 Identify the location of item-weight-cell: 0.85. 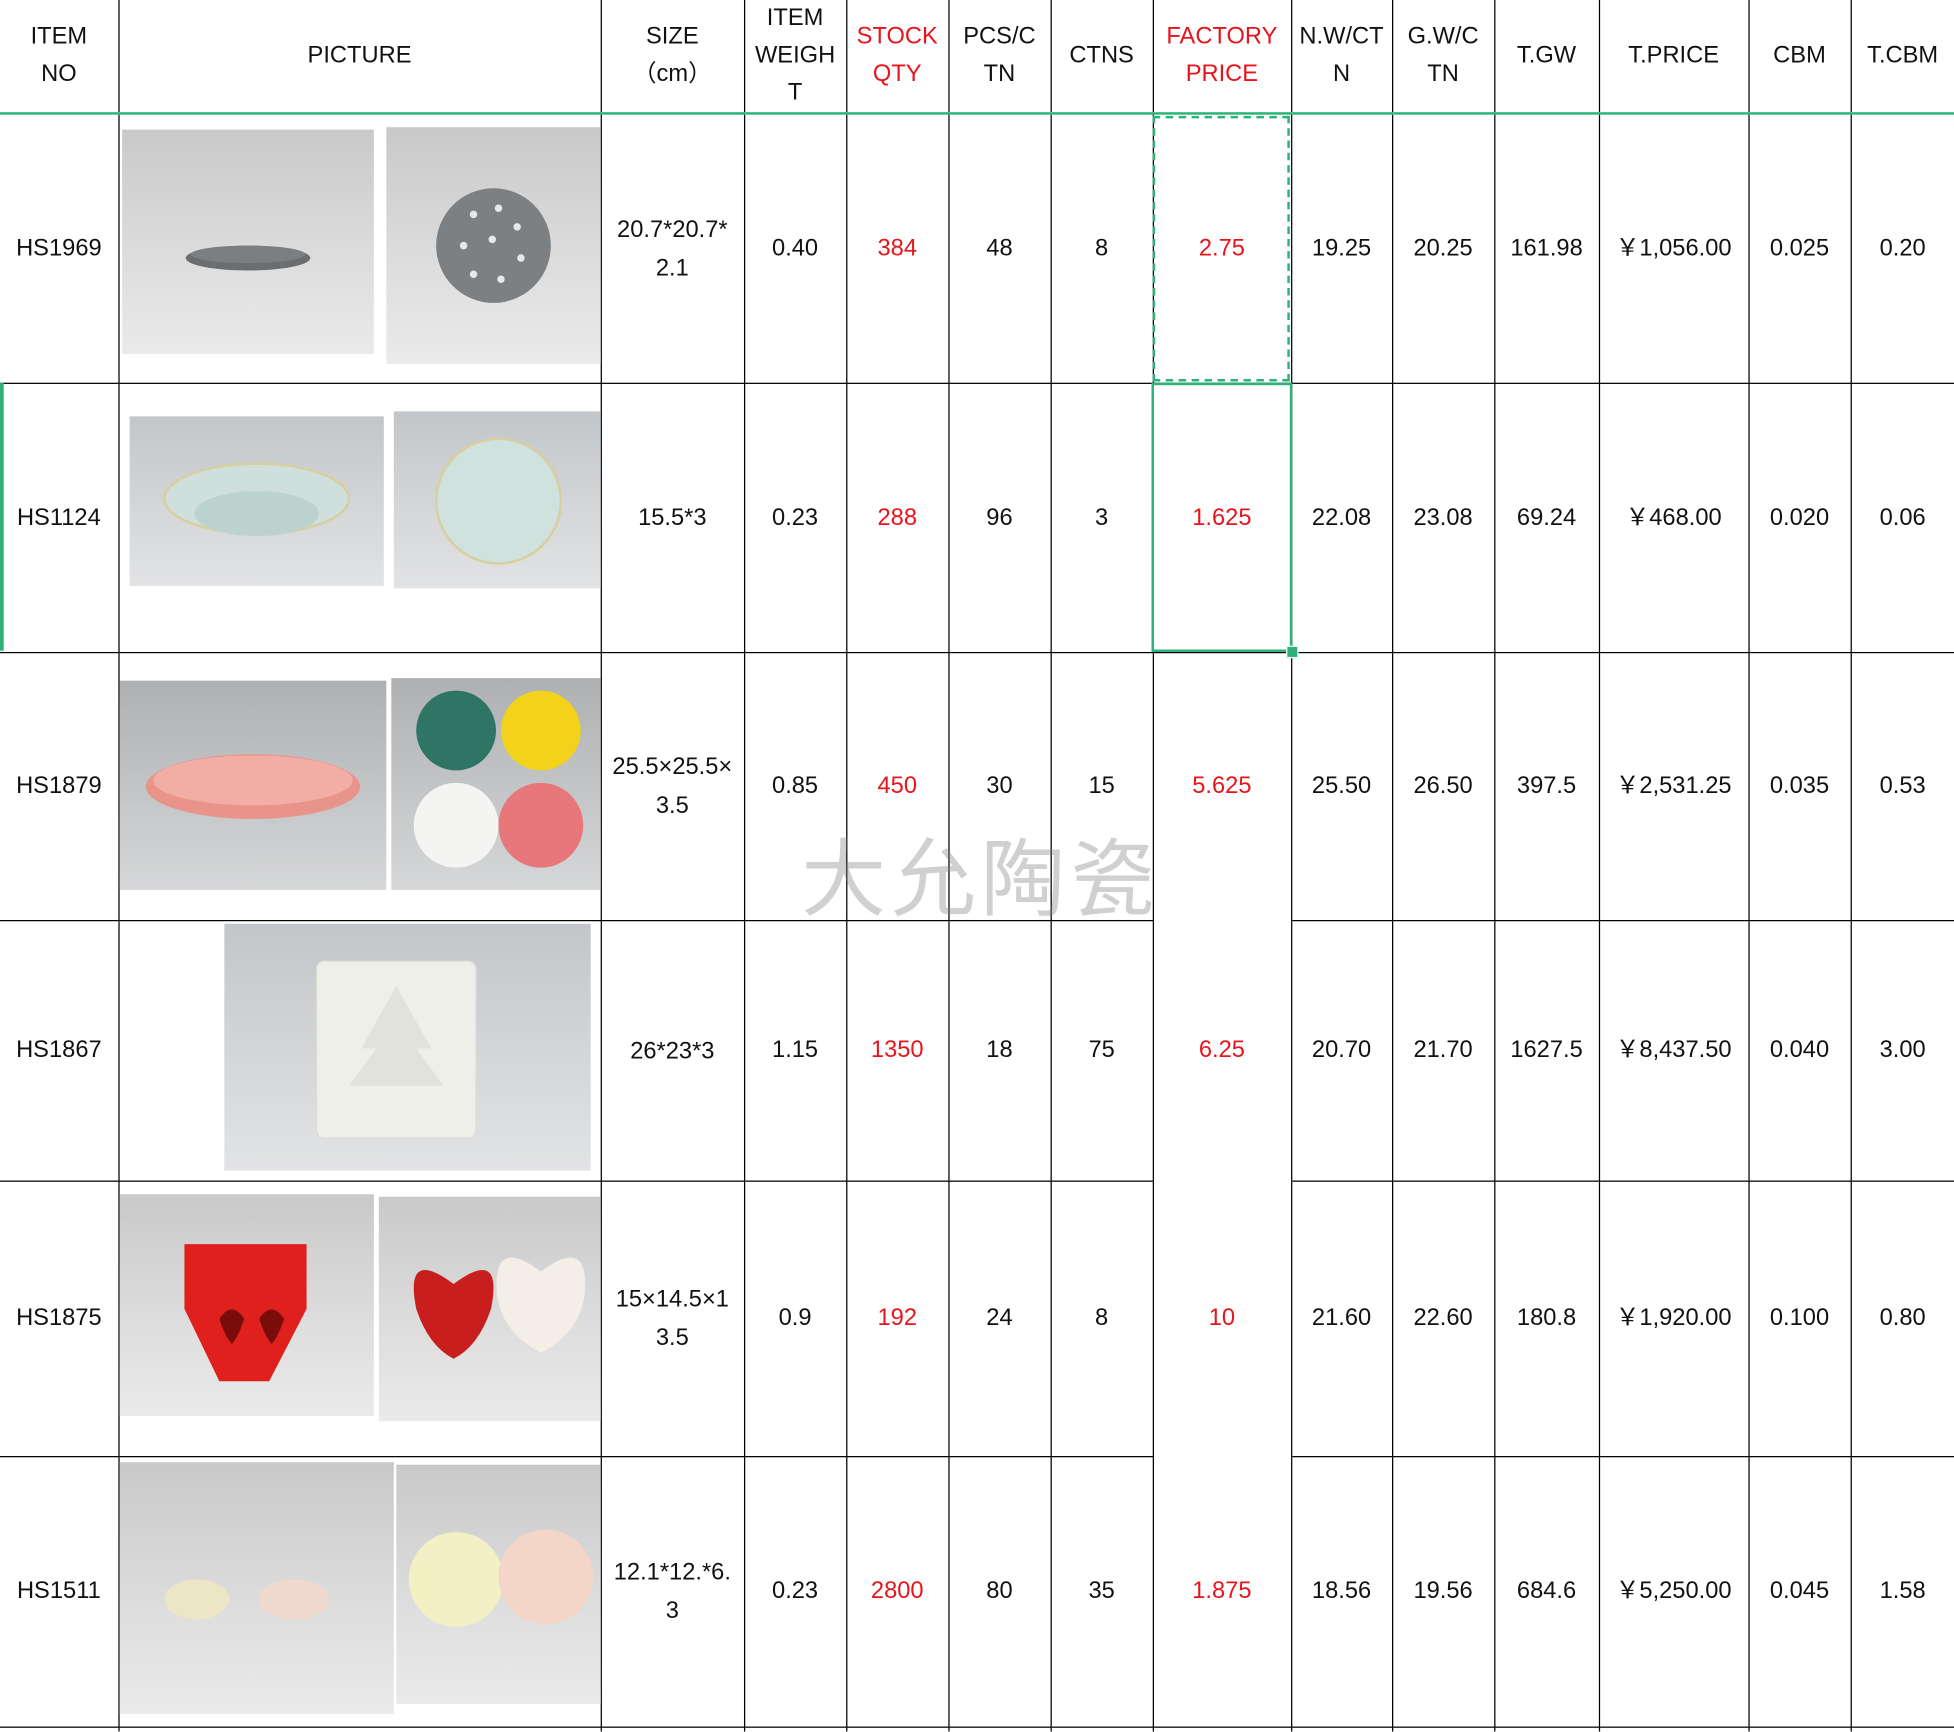
(795, 786).